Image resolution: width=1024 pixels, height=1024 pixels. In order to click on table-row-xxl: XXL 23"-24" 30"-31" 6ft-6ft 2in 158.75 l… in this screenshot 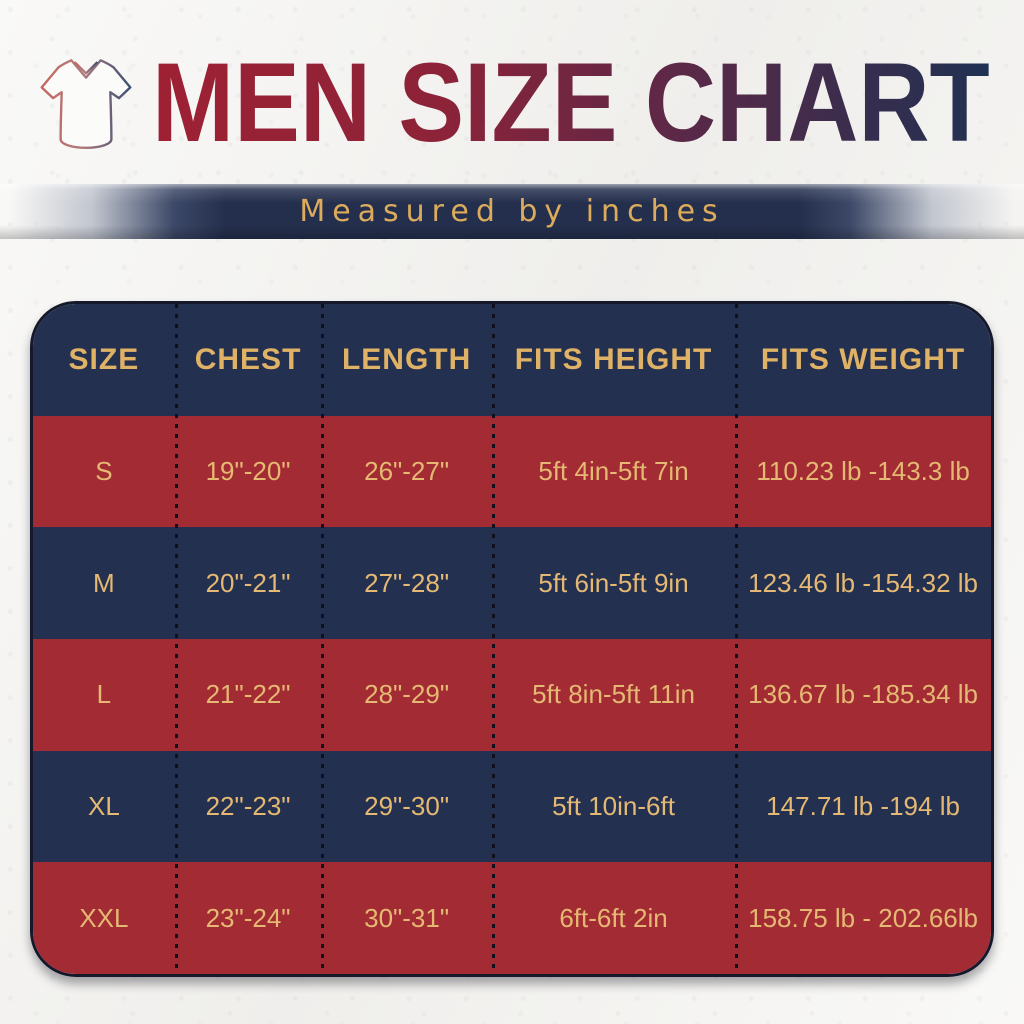, I will do `click(512, 918)`.